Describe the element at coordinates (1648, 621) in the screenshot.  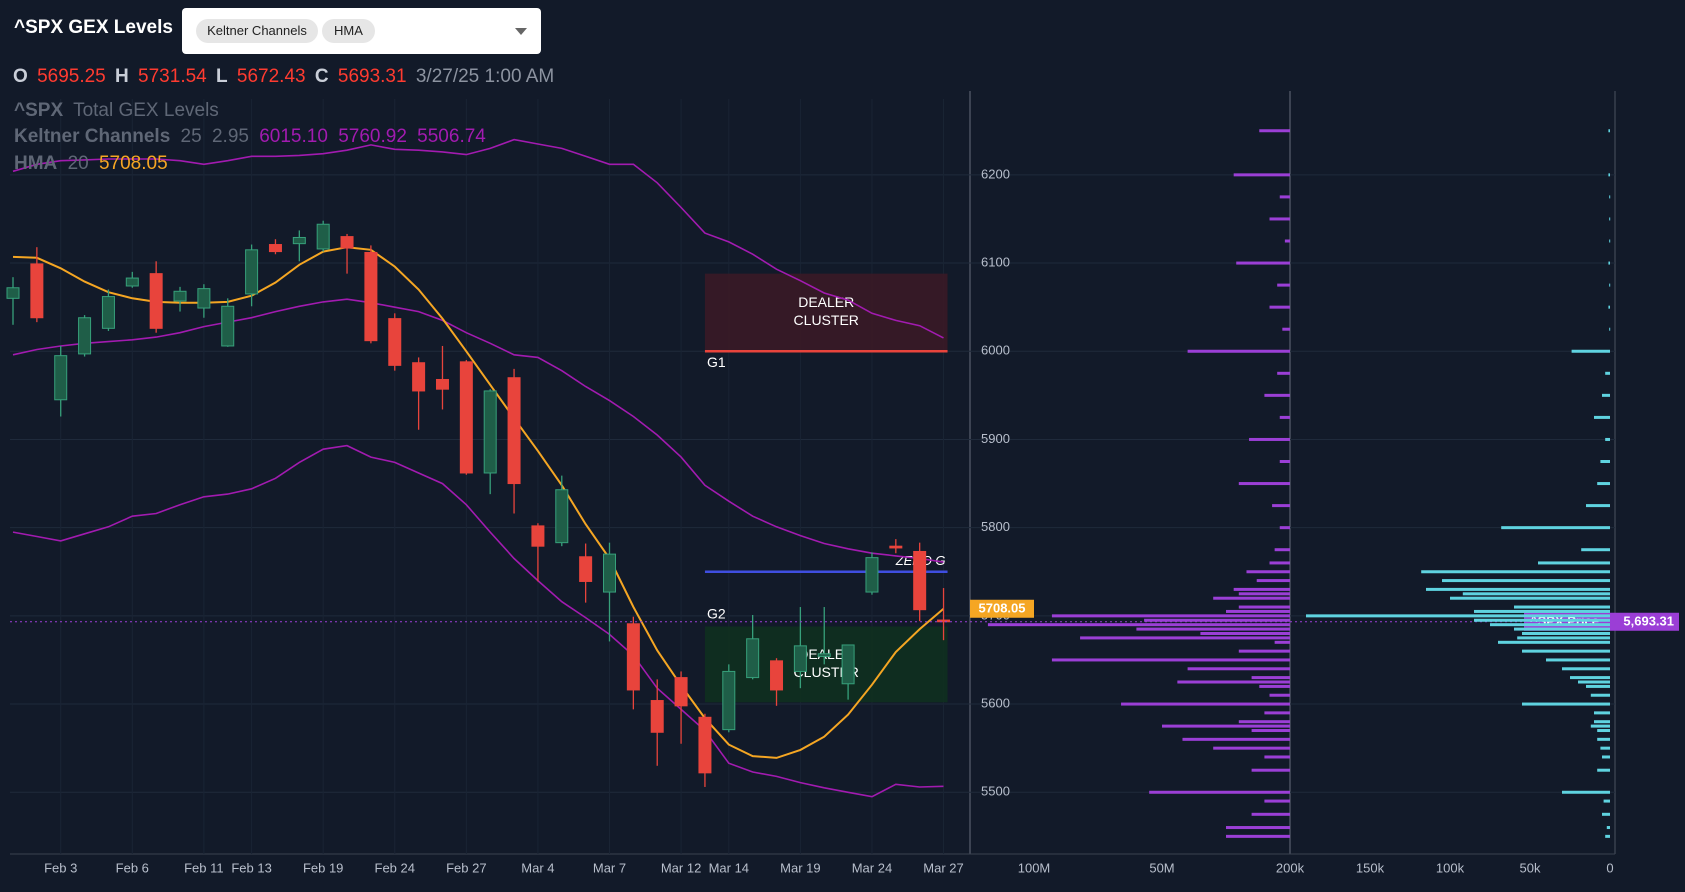
I see `price-tag-value: 5,693.31` at that location.